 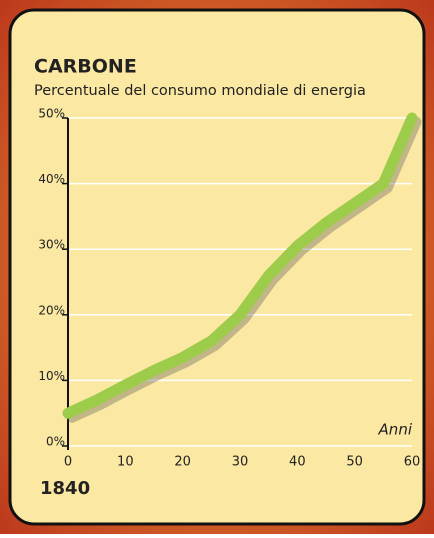 What do you see at coordinates (182, 462) in the screenshot?
I see `x-tick-label: 20` at bounding box center [182, 462].